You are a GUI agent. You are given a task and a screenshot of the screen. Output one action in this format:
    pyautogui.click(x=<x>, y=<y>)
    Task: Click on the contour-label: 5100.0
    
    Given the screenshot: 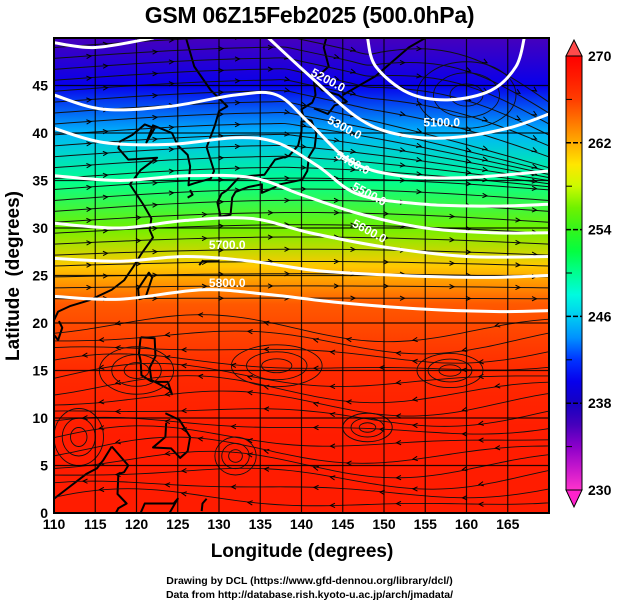 What is the action you would take?
    pyautogui.click(x=441, y=122)
    